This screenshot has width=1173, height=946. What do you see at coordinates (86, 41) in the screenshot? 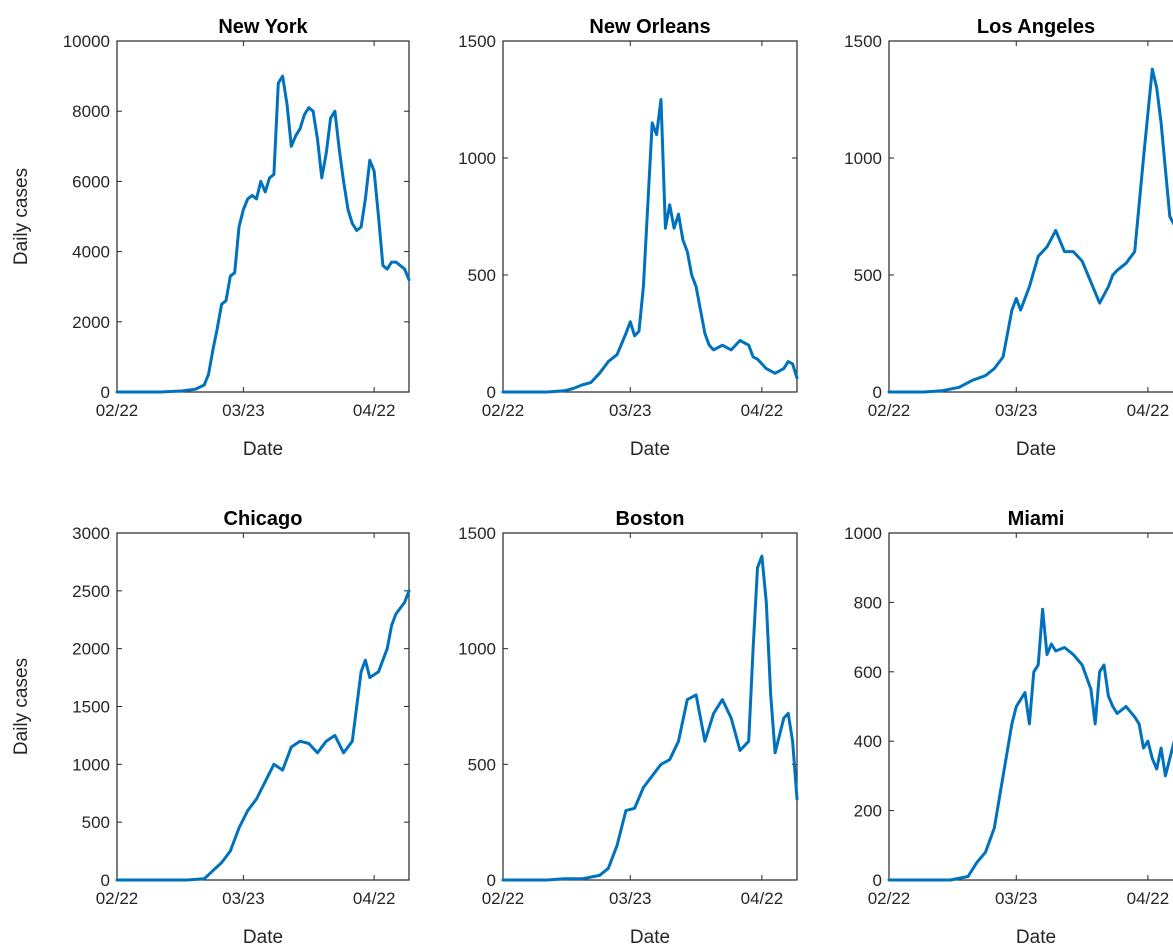
I see `new-york-ytick-label: 10000` at bounding box center [86, 41].